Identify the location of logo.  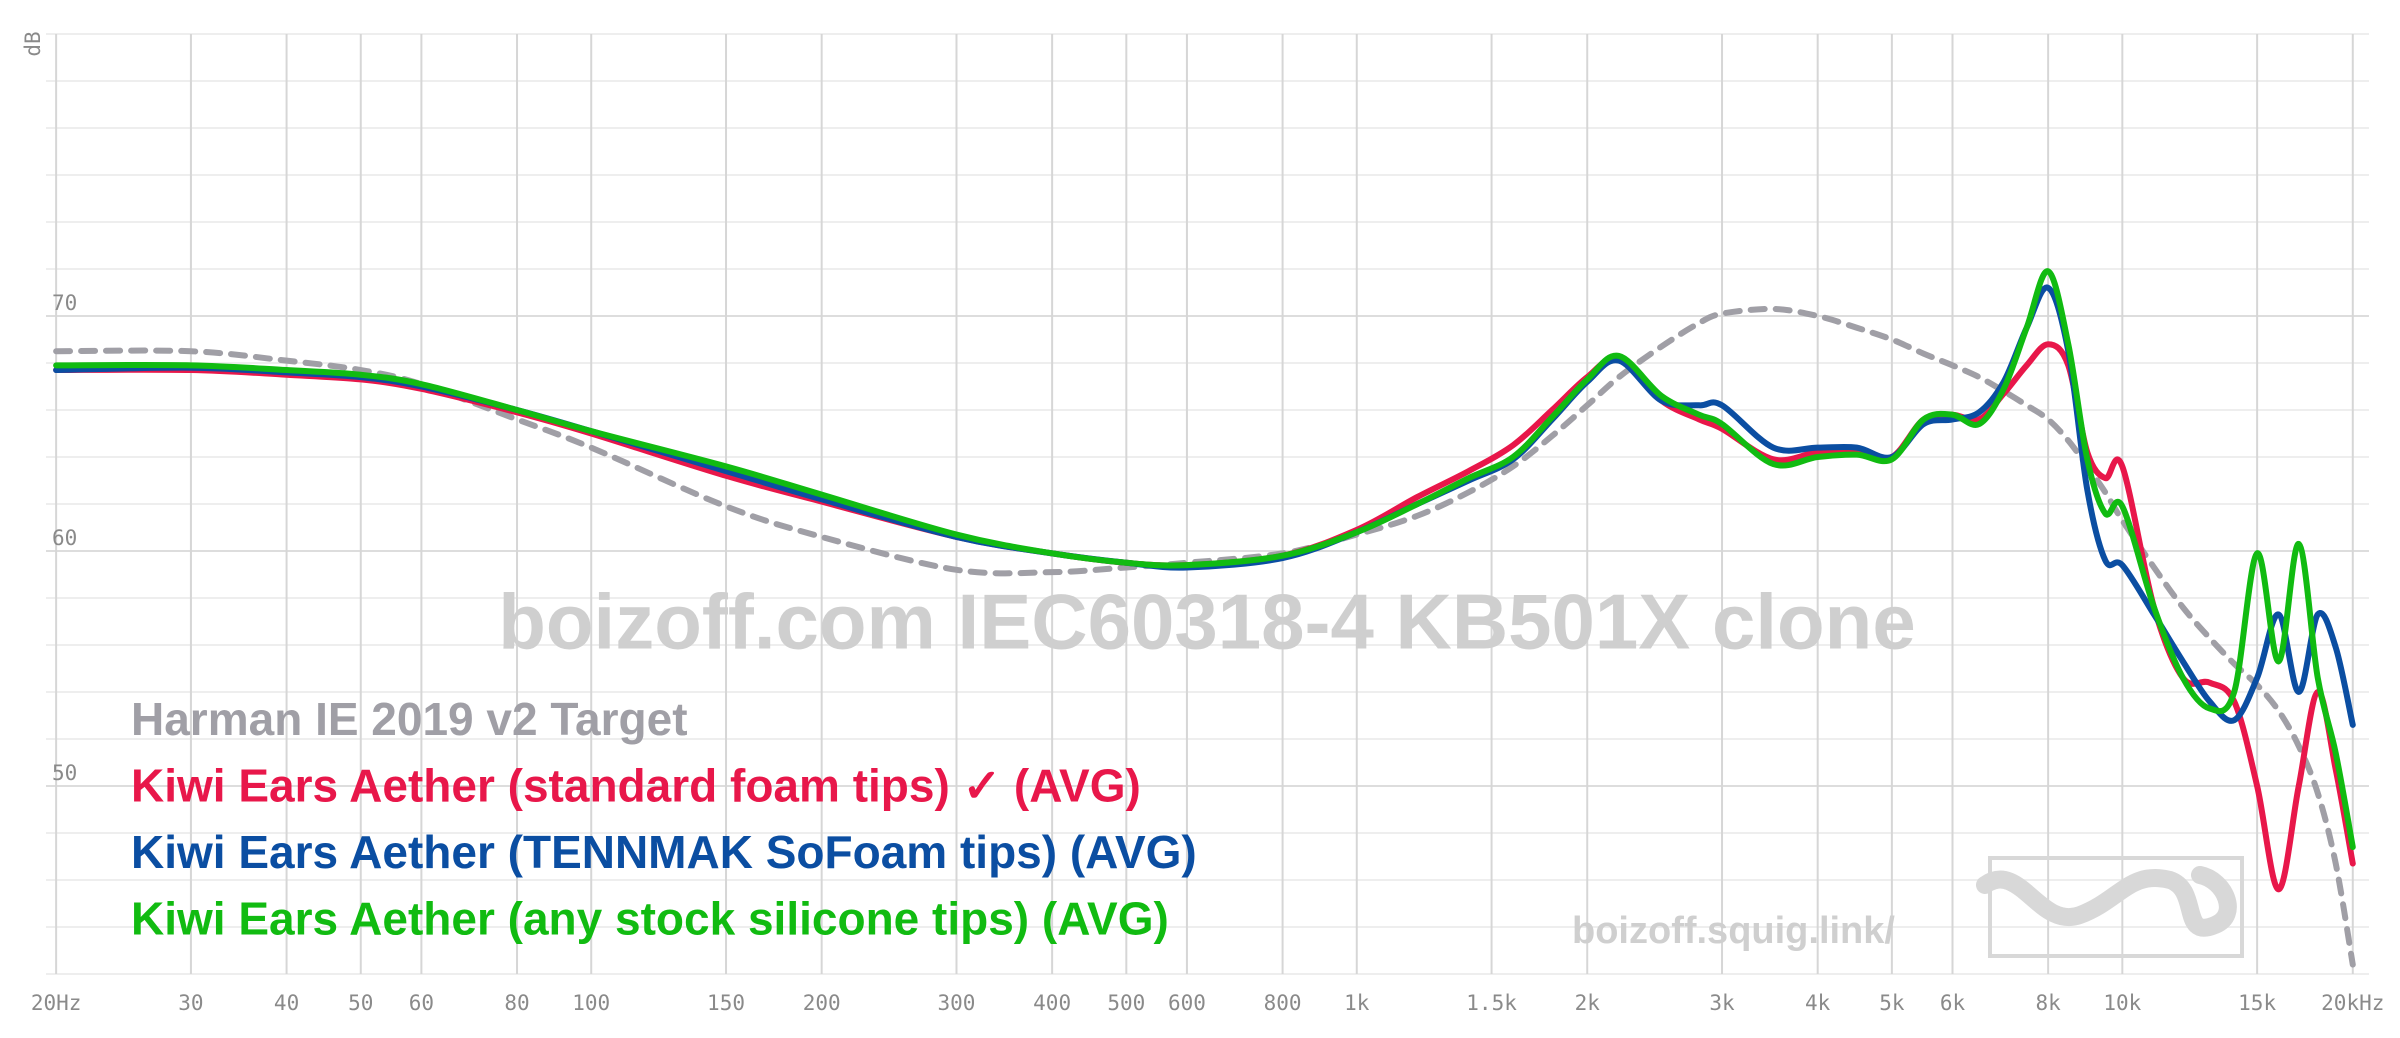
(2110, 907).